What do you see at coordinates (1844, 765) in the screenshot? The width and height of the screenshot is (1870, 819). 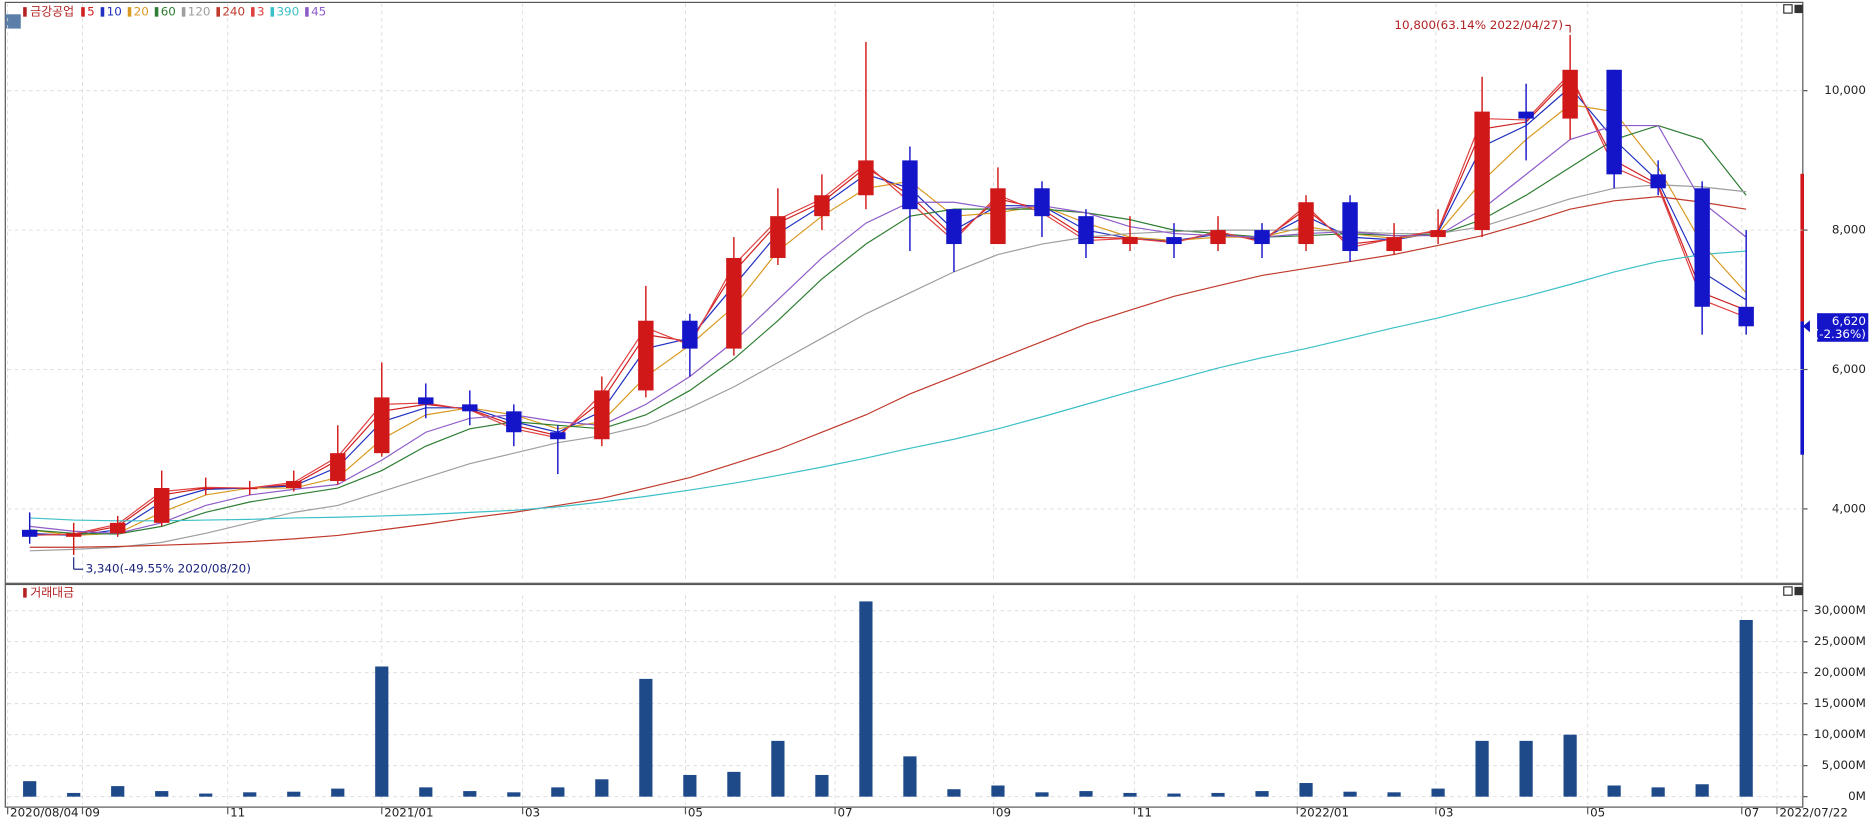 I see `y-tick-label: 5,000M` at bounding box center [1844, 765].